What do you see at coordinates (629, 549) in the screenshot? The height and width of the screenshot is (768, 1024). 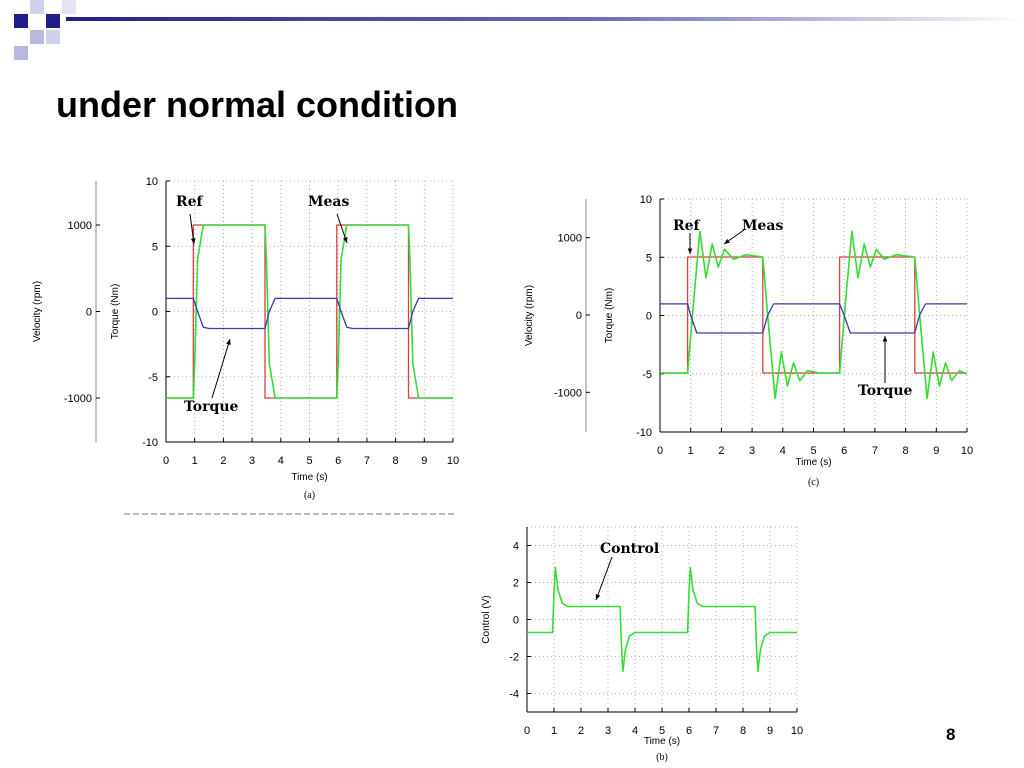 I see `annotation-label: Control` at bounding box center [629, 549].